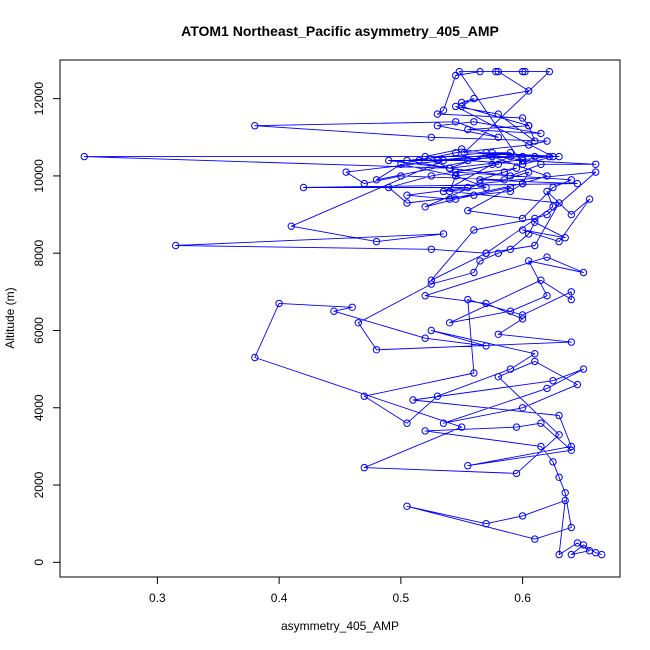 The image size is (650, 650). Describe the element at coordinates (10, 317) in the screenshot. I see `y-axis-label: Altitude (m)` at that location.